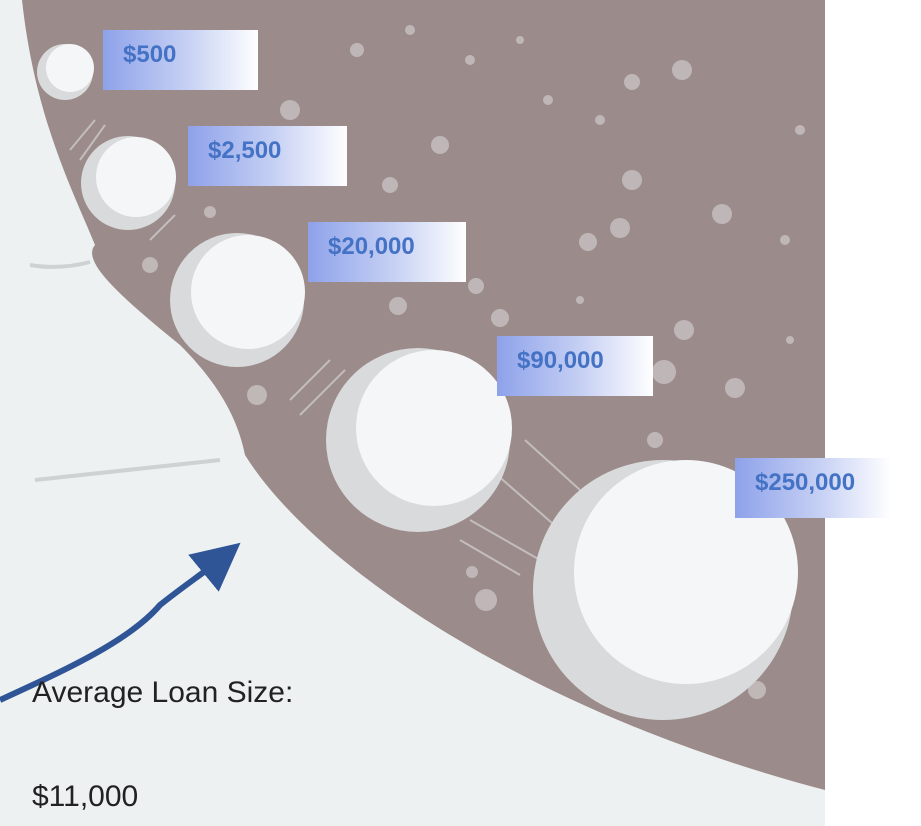 The height and width of the screenshot is (826, 921). Describe the element at coordinates (85, 796) in the screenshot. I see `caption-value: $11,000` at that location.